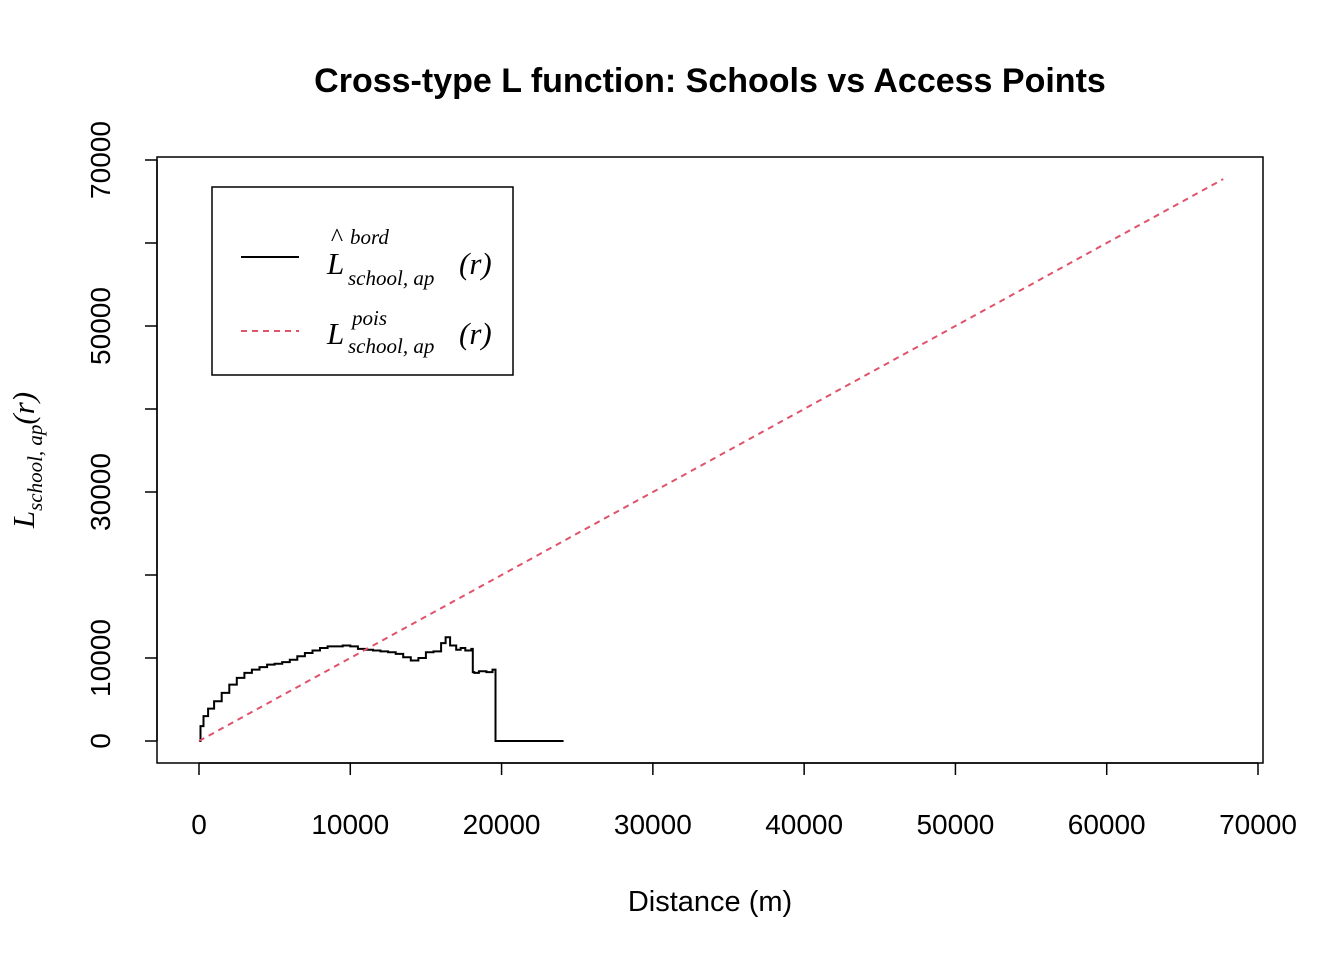 The width and height of the screenshot is (1344, 960). Describe the element at coordinates (475, 333) in the screenshot. I see `legend-pois-arg: (r)` at that location.